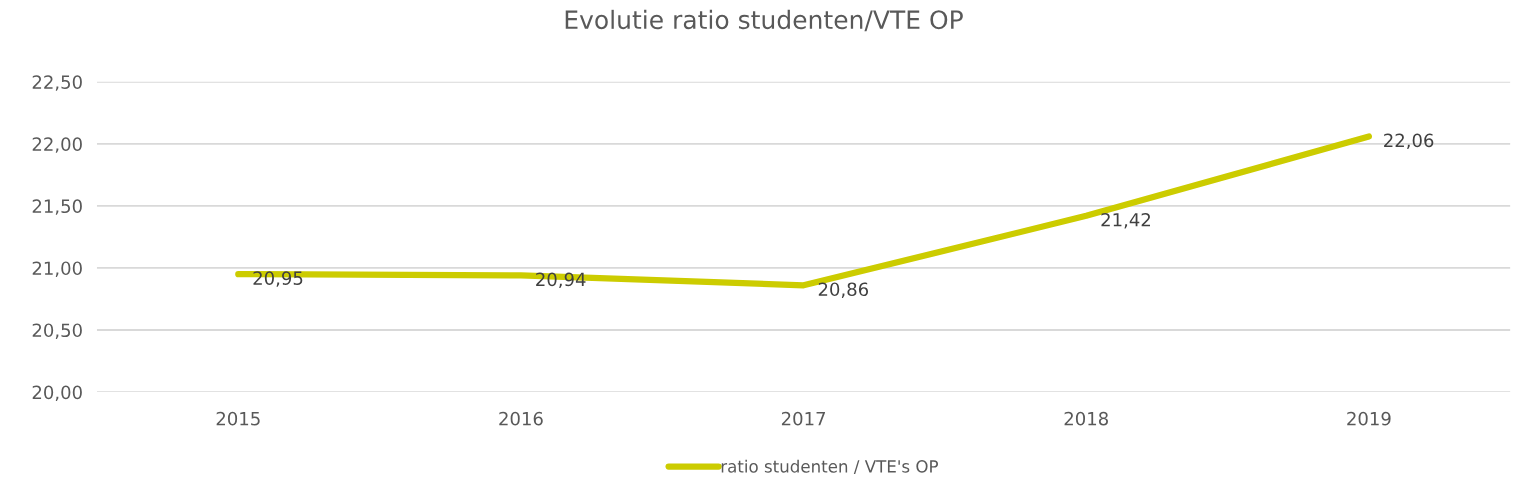 This screenshot has height=487, width=1527. Describe the element at coordinates (57, 331) in the screenshot. I see `y-tick-label: 20,50` at that location.